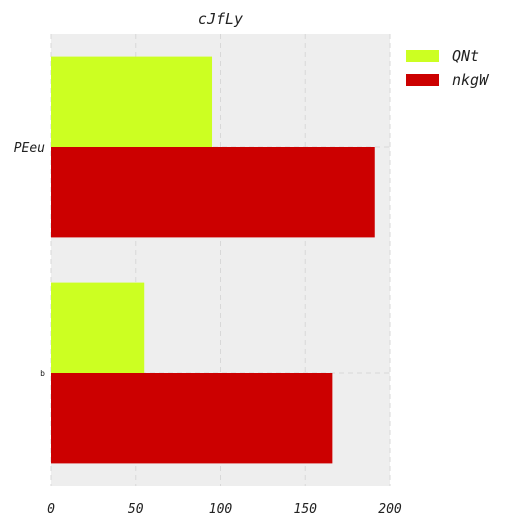 The width and height of the screenshot is (528, 532). Describe the element at coordinates (132, 101) in the screenshot. I see `bar-QNt-PEeu` at that location.